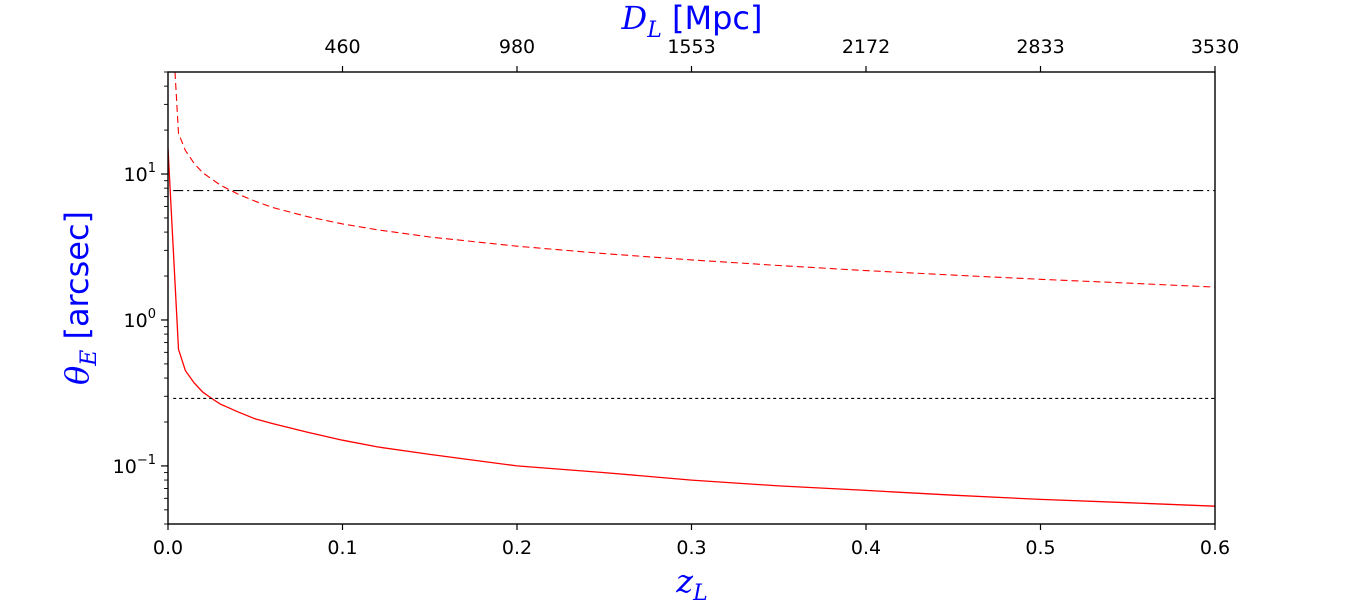  What do you see at coordinates (866, 548) in the screenshot?
I see `x-tick-label: 0.4` at bounding box center [866, 548].